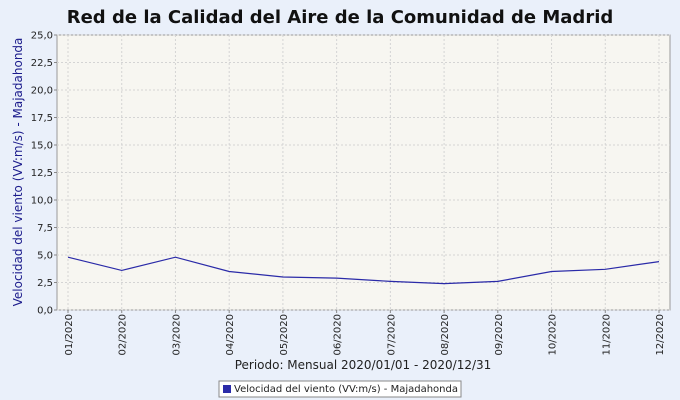  What do you see at coordinates (176, 335) in the screenshot?
I see `x-tick-label: 03/2020` at bounding box center [176, 335].